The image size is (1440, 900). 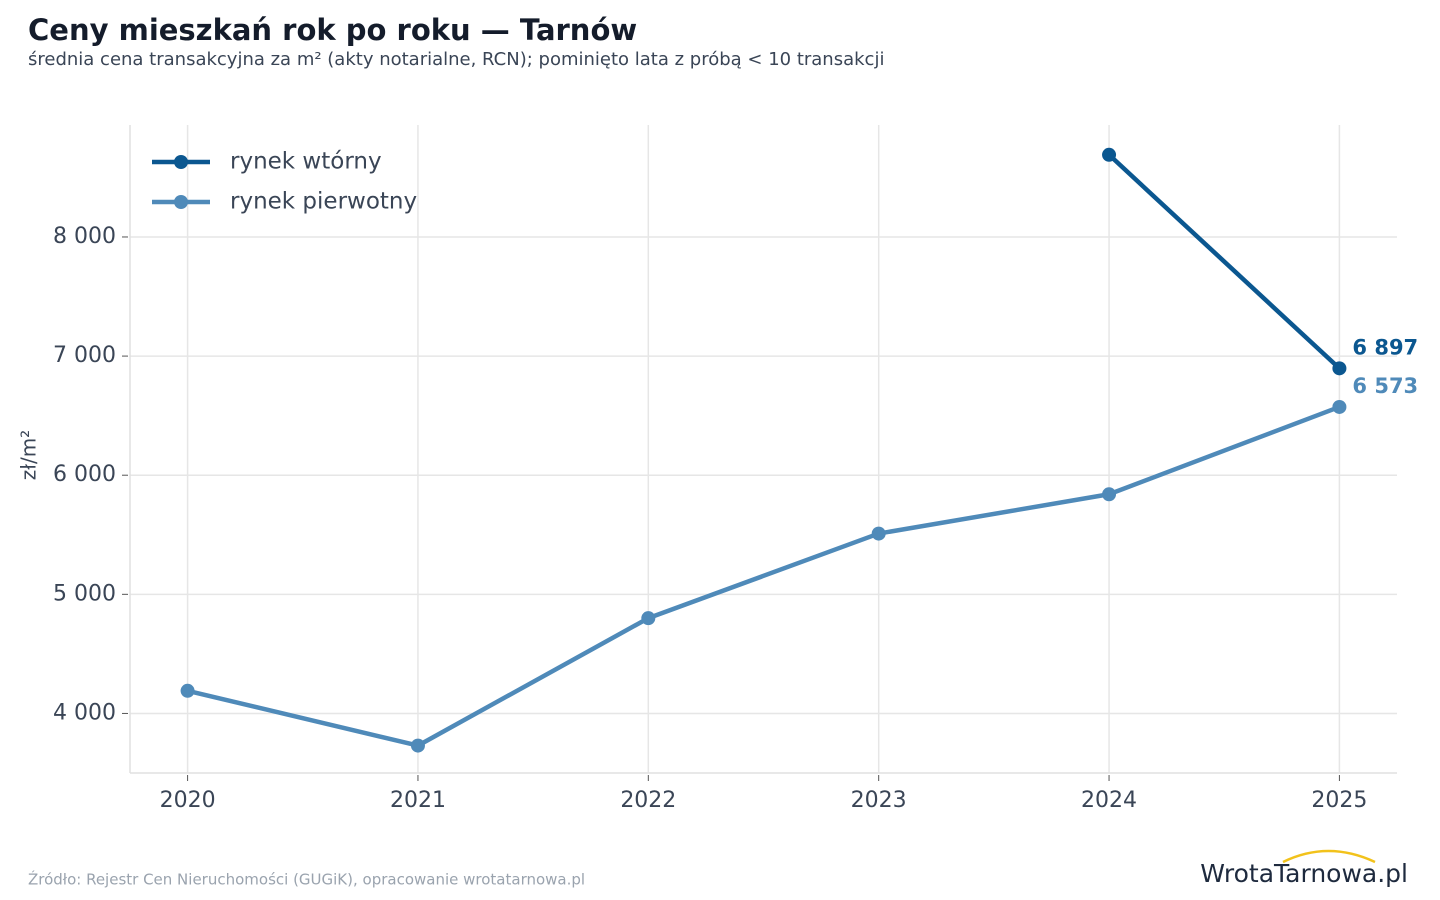 I want to click on logo: WrotaTarnowa.pl, so click(x=1304, y=868).